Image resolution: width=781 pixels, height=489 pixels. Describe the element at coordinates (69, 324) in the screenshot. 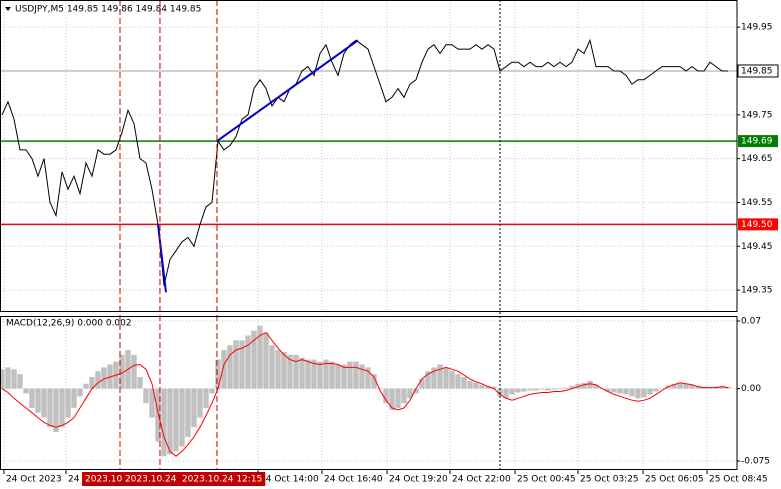

I see `indicator-title: MACD(12,26,9) 0.000 0.002` at that location.